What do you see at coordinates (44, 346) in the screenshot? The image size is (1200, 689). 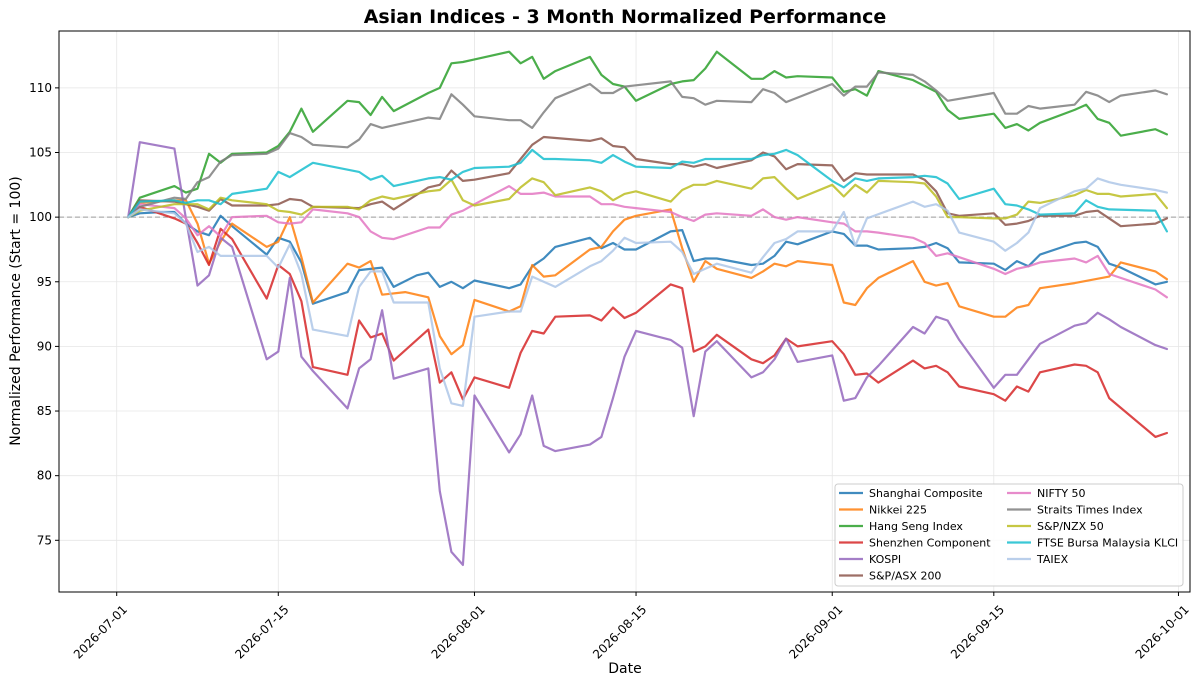 I see `y-tick-label: 90` at bounding box center [44, 346].